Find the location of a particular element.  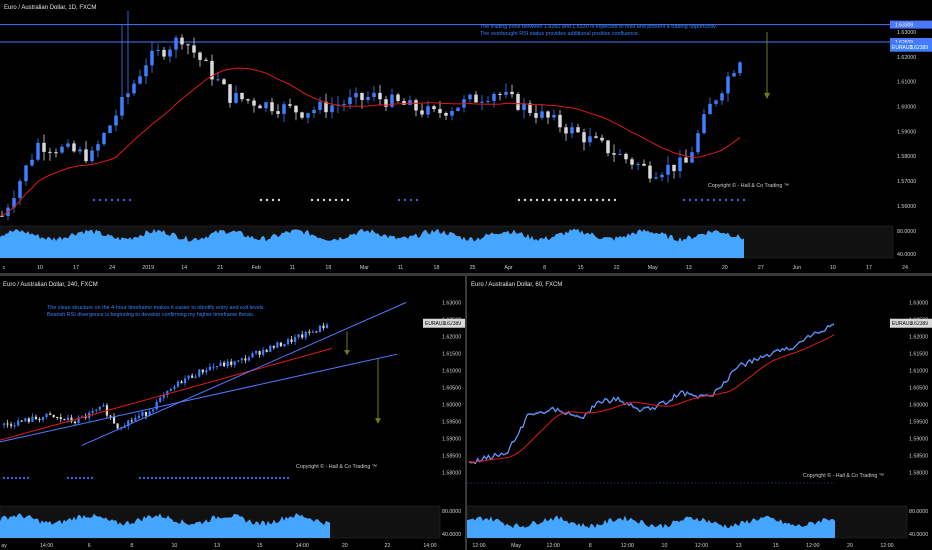

x-axis-tick-label: 12:00 is located at coordinates (812, 546).